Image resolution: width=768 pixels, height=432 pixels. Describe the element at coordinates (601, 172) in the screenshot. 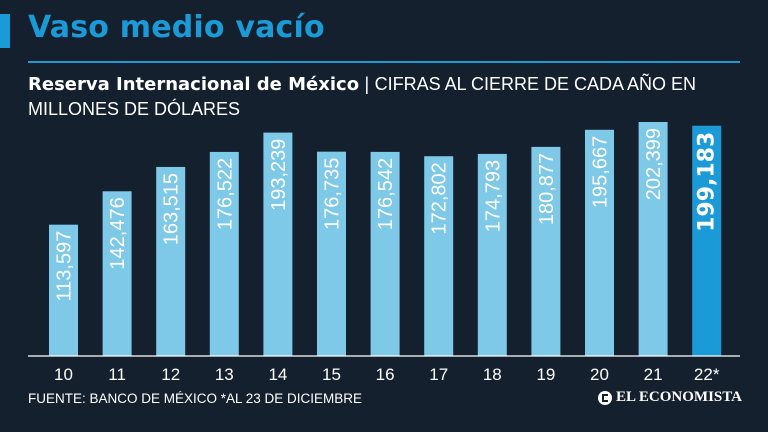

I see `bar-value-label-20: 195,667` at that location.